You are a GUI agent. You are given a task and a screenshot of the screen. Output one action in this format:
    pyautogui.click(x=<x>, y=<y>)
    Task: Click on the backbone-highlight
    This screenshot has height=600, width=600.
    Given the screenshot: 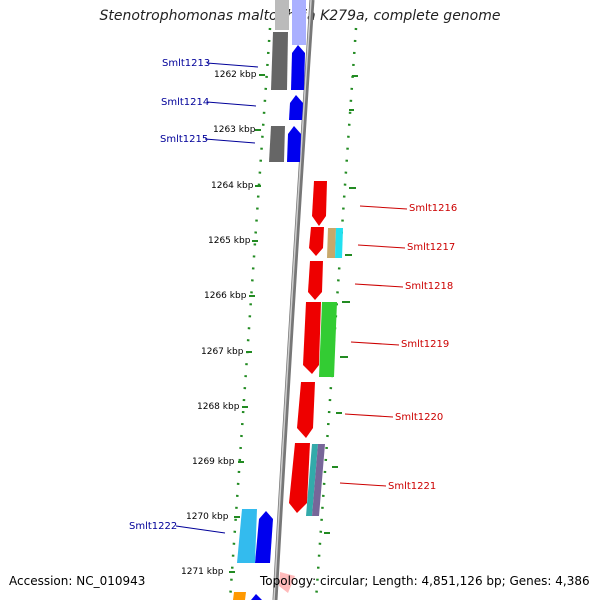 What is the action you would take?
    pyautogui.click(x=292, y=300)
    